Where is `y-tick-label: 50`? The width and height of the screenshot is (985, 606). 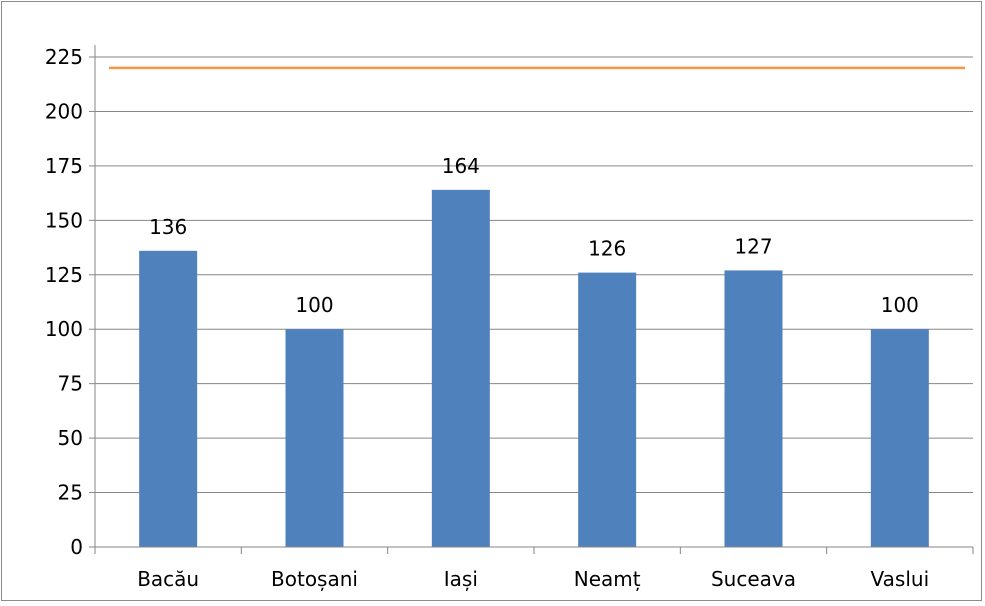 y-tick-label: 50 is located at coordinates (70, 438).